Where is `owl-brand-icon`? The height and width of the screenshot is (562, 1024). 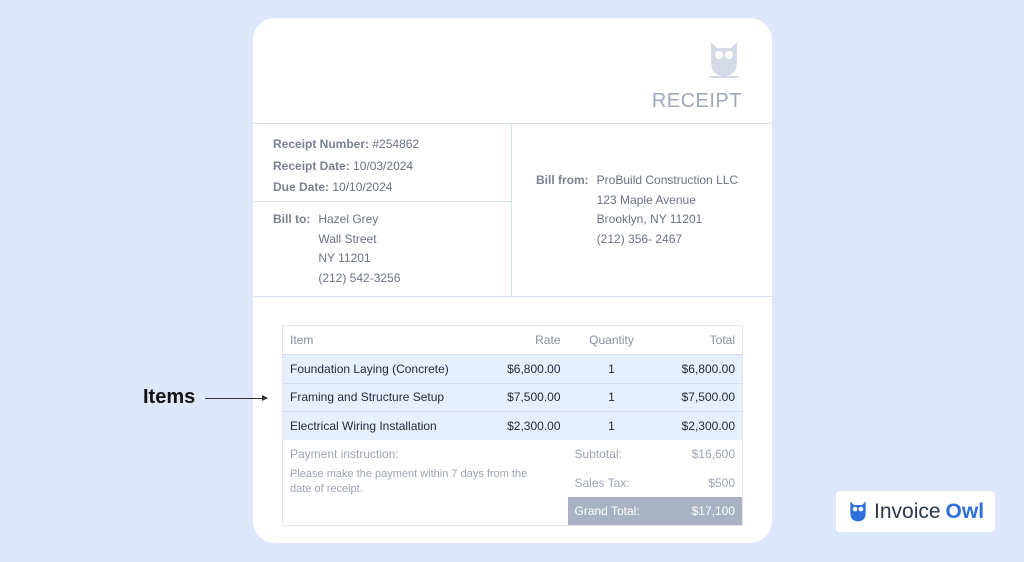 owl-brand-icon is located at coordinates (858, 510).